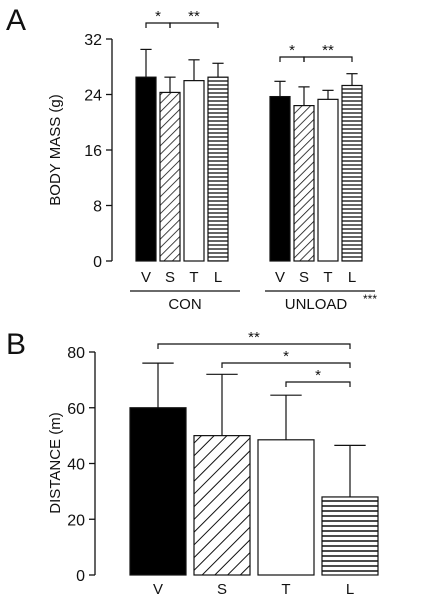 Image resolution: width=421 pixels, height=600 pixels. Describe the element at coordinates (328, 50) in the screenshot. I see `sig-unload-s-l-label: **` at that location.